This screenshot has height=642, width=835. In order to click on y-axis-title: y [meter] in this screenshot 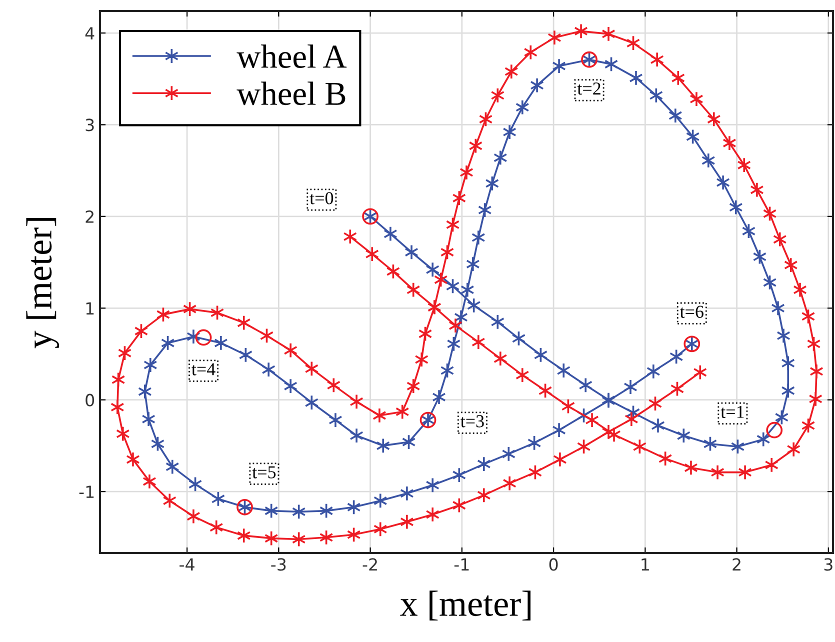, I will do `click(43, 283)`.